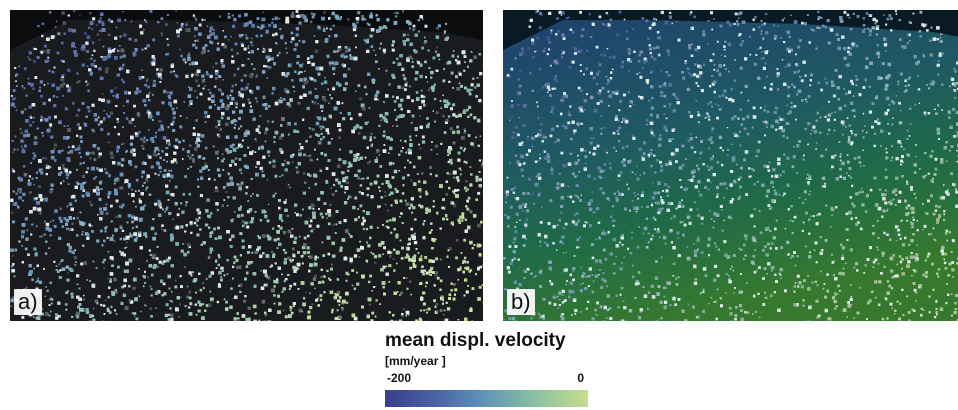 The height and width of the screenshot is (410, 958). What do you see at coordinates (28, 302) in the screenshot?
I see `panel-label-a: a)` at bounding box center [28, 302].